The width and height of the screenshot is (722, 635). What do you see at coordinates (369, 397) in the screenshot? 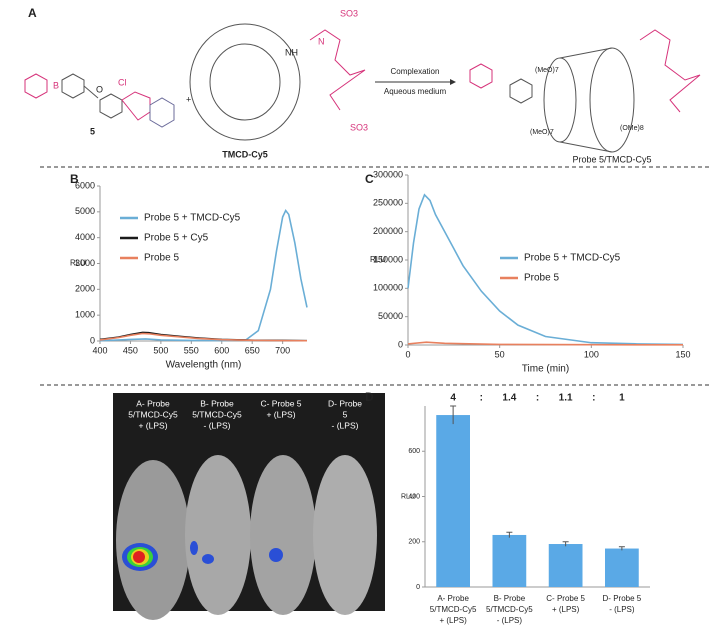
I see `panel-label: D` at bounding box center [369, 397].